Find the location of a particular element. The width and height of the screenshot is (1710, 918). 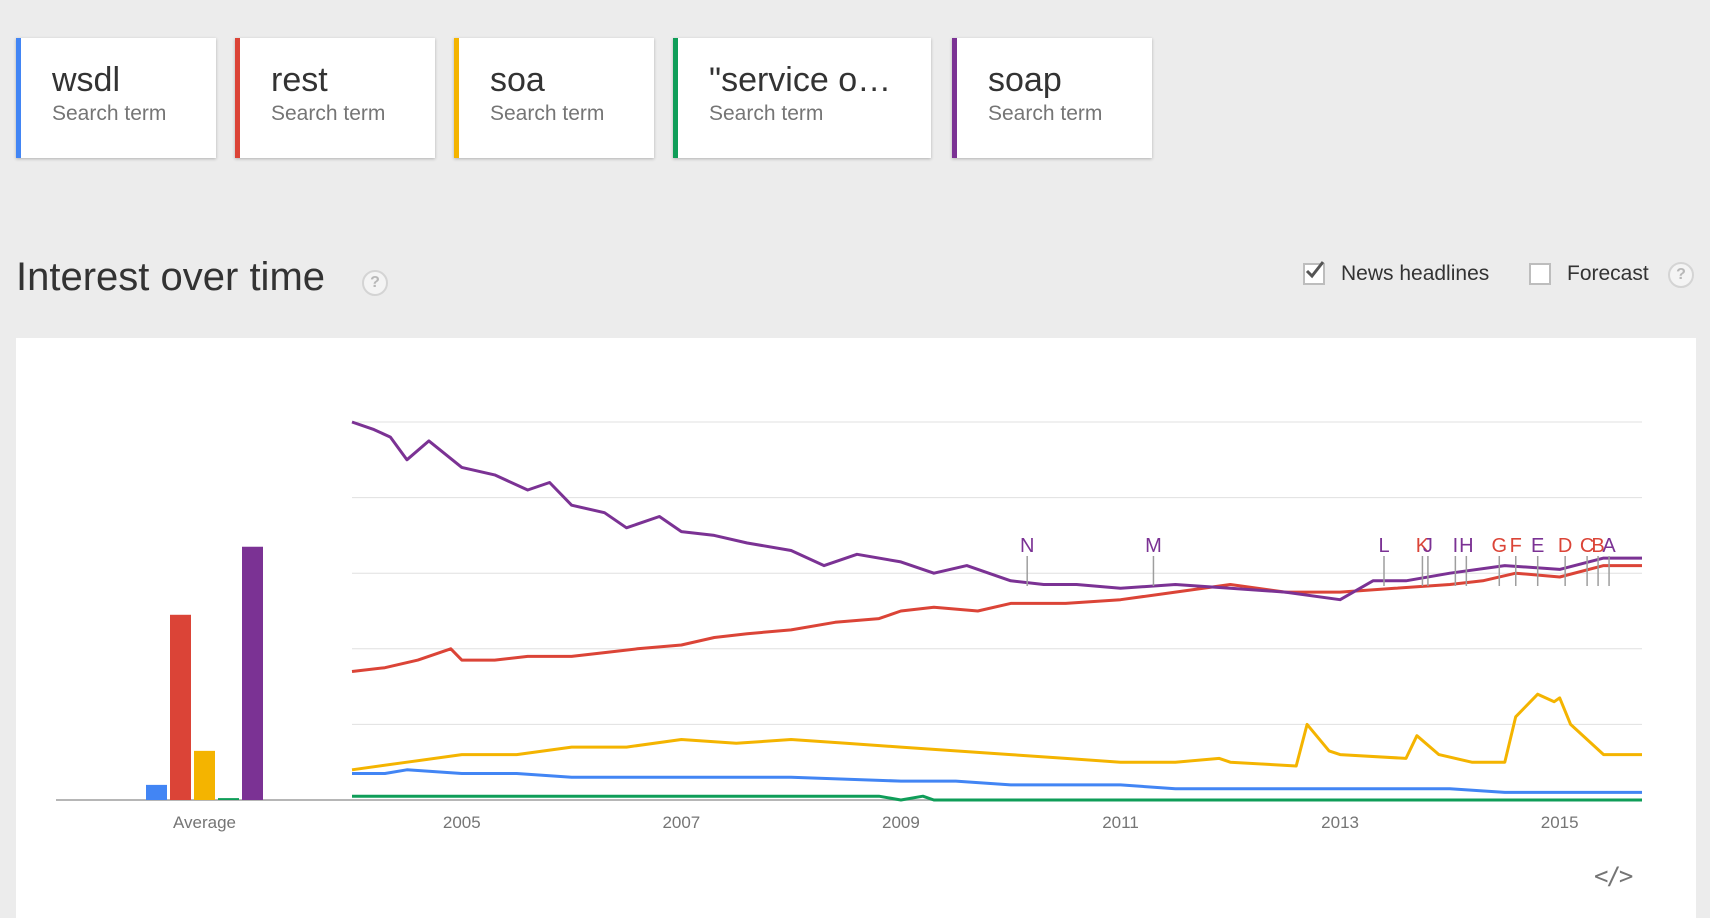

average-bar-serviceo is located at coordinates (228, 799).